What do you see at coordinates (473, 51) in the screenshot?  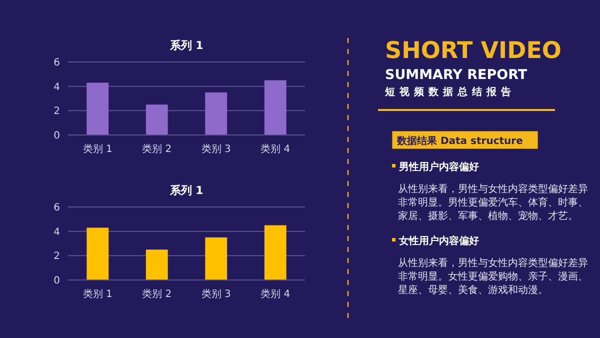 I see `text: SHORT VIDEO` at bounding box center [473, 51].